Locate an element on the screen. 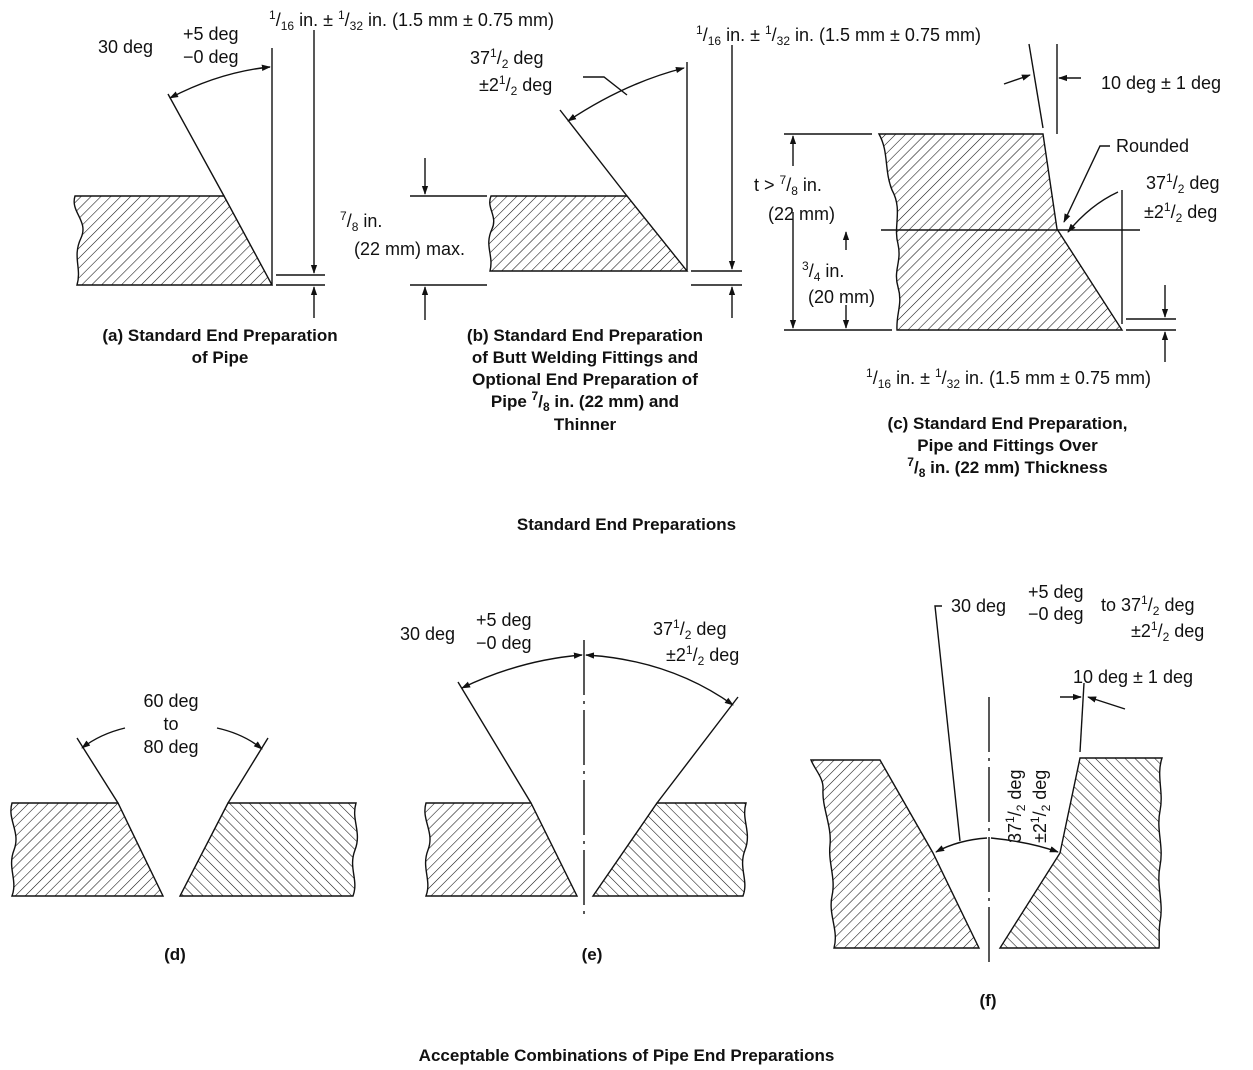 Image resolution: width=1253 pixels, height=1070 pixels. angle-arc-b is located at coordinates (626, 94).